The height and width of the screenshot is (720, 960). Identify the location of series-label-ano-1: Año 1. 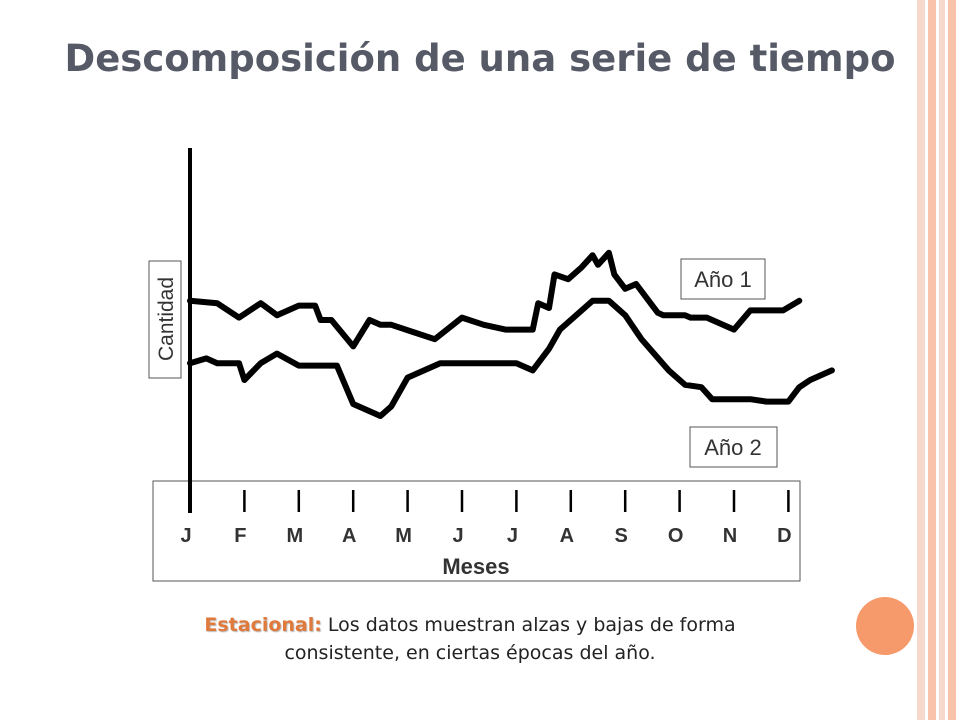
(723, 279).